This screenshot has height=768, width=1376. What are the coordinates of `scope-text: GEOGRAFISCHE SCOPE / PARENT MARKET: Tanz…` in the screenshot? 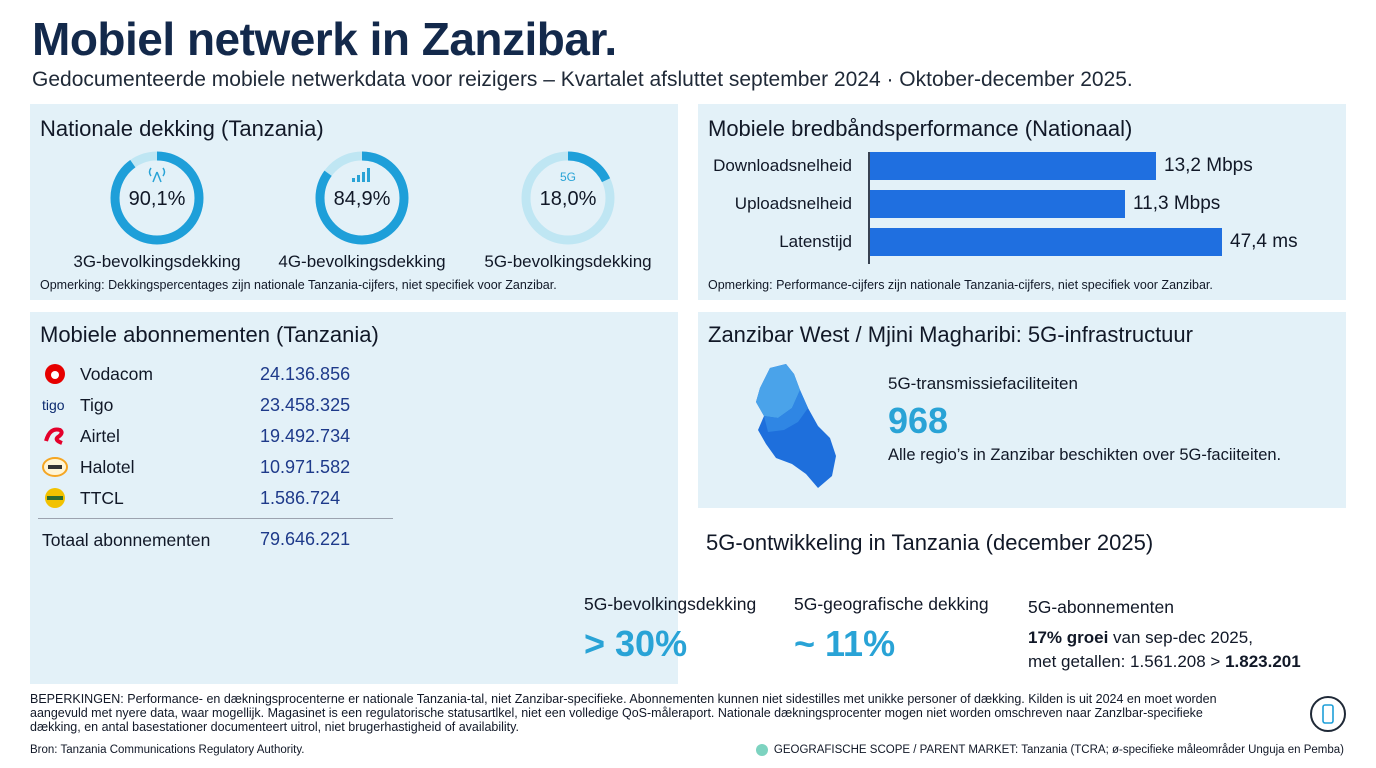 It's located at (1049, 750).